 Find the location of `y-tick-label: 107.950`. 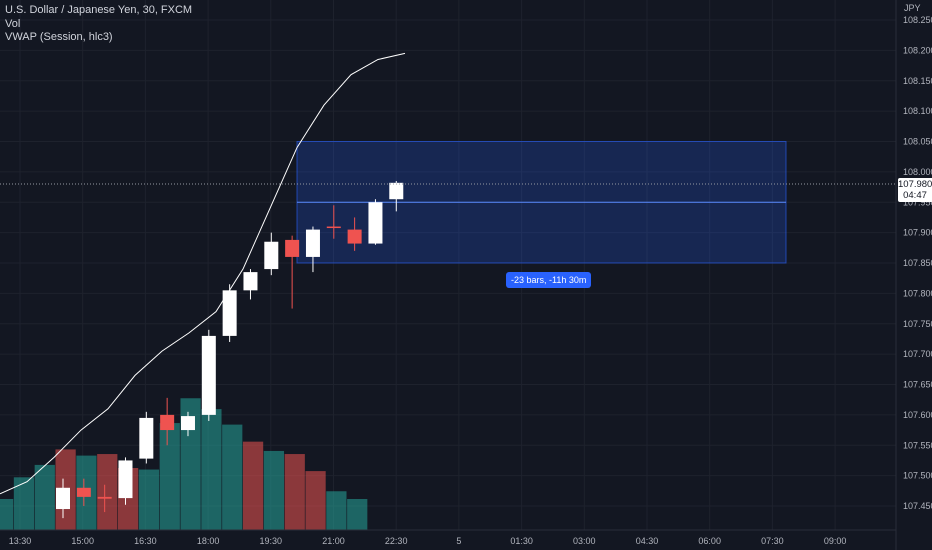

y-tick-label: 107.950 is located at coordinates (917, 202).